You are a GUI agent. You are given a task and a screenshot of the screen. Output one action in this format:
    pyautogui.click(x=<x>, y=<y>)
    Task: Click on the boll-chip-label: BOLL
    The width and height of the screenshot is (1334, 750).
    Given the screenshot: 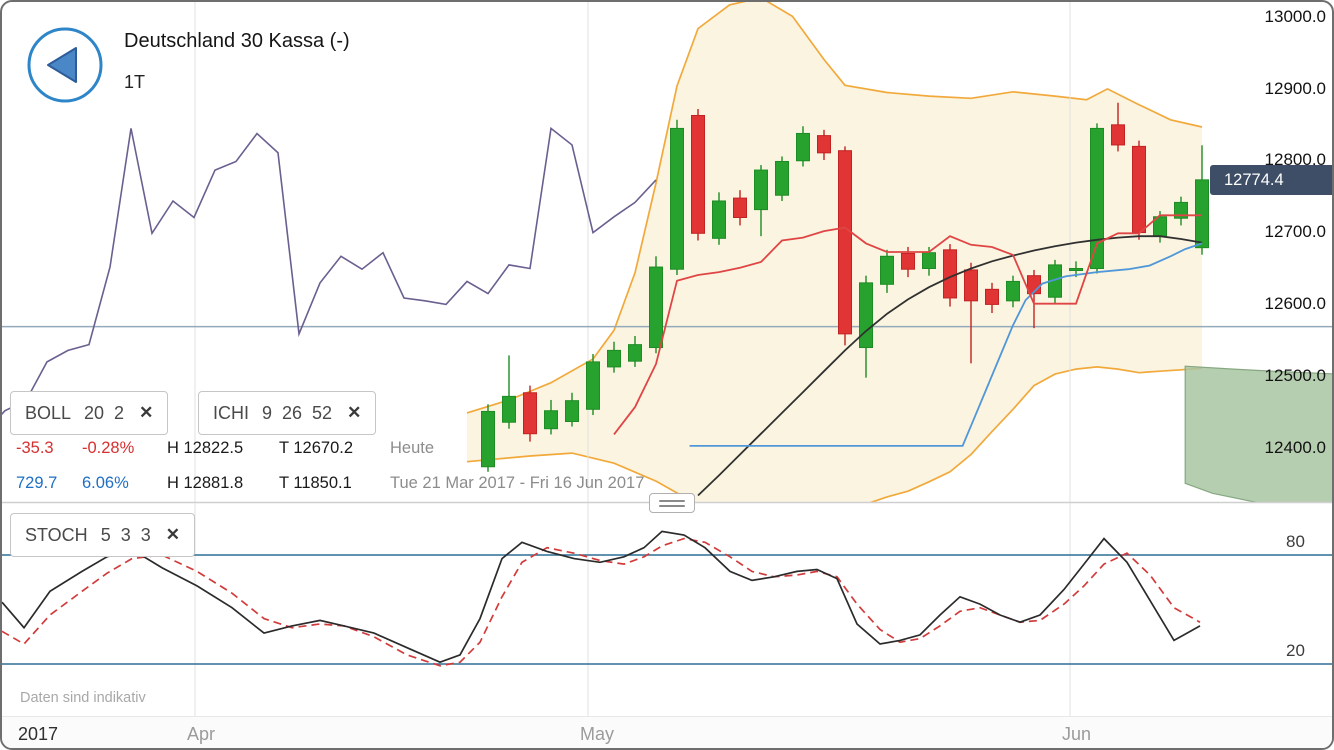 What is the action you would take?
    pyautogui.click(x=48, y=412)
    